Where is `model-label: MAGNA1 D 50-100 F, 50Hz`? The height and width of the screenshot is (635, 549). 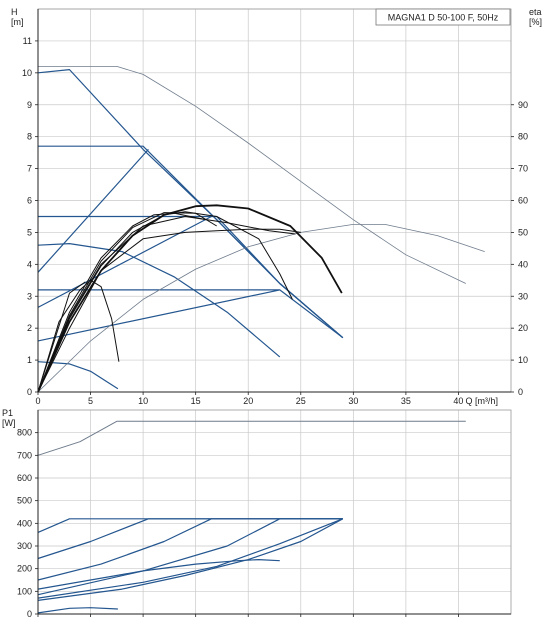 model-label: MAGNA1 D 50-100 F, 50Hz is located at coordinates (443, 18).